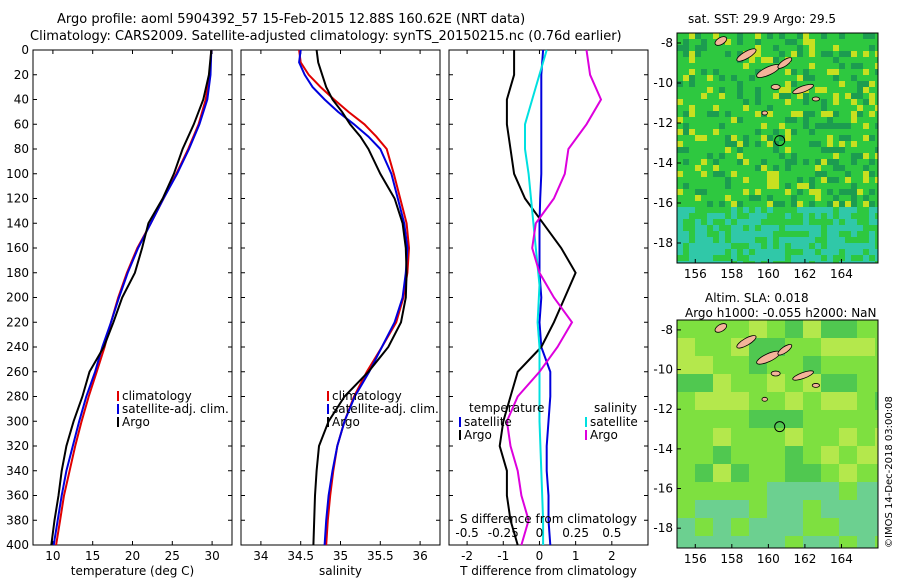  I want to click on sst_map-frame, so click(777, 148).